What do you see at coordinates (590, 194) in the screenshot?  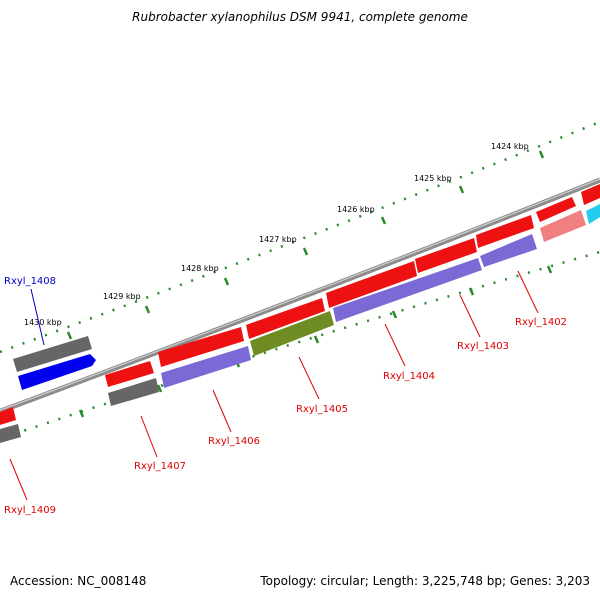 I see `gene-feature-rxyl-1402-cds` at bounding box center [590, 194].